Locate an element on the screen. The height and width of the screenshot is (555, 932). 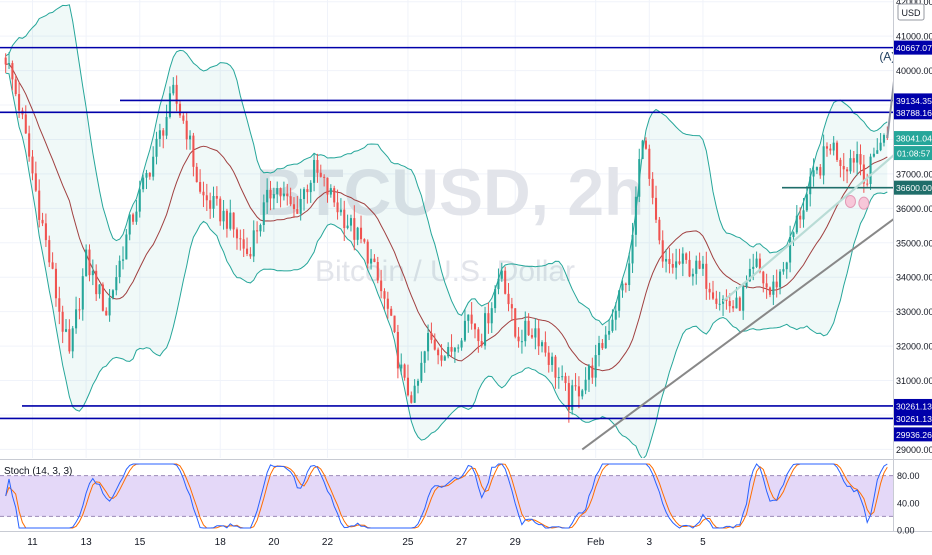
time-tick-label: Feb is located at coordinates (596, 542).